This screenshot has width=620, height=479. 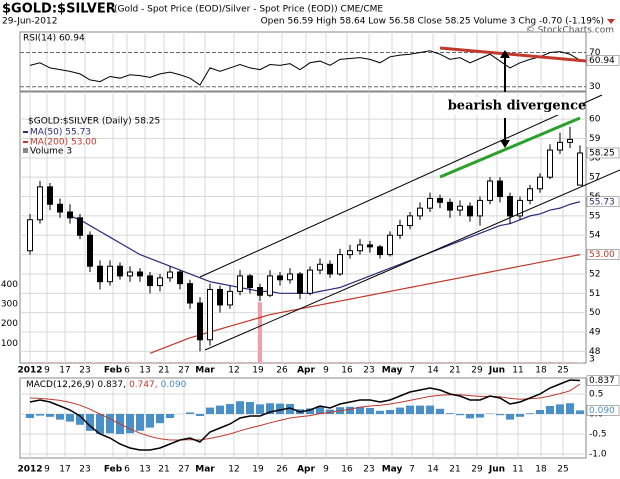 What do you see at coordinates (602, 255) in the screenshot?
I see `value-tag: 53.00` at bounding box center [602, 255].